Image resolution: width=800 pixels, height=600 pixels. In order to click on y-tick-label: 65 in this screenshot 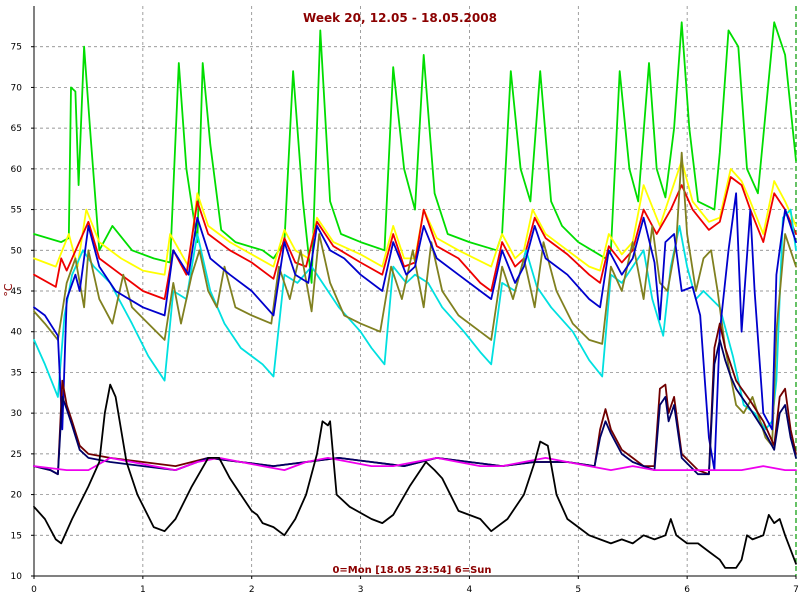, I will do `click(16, 129)`.